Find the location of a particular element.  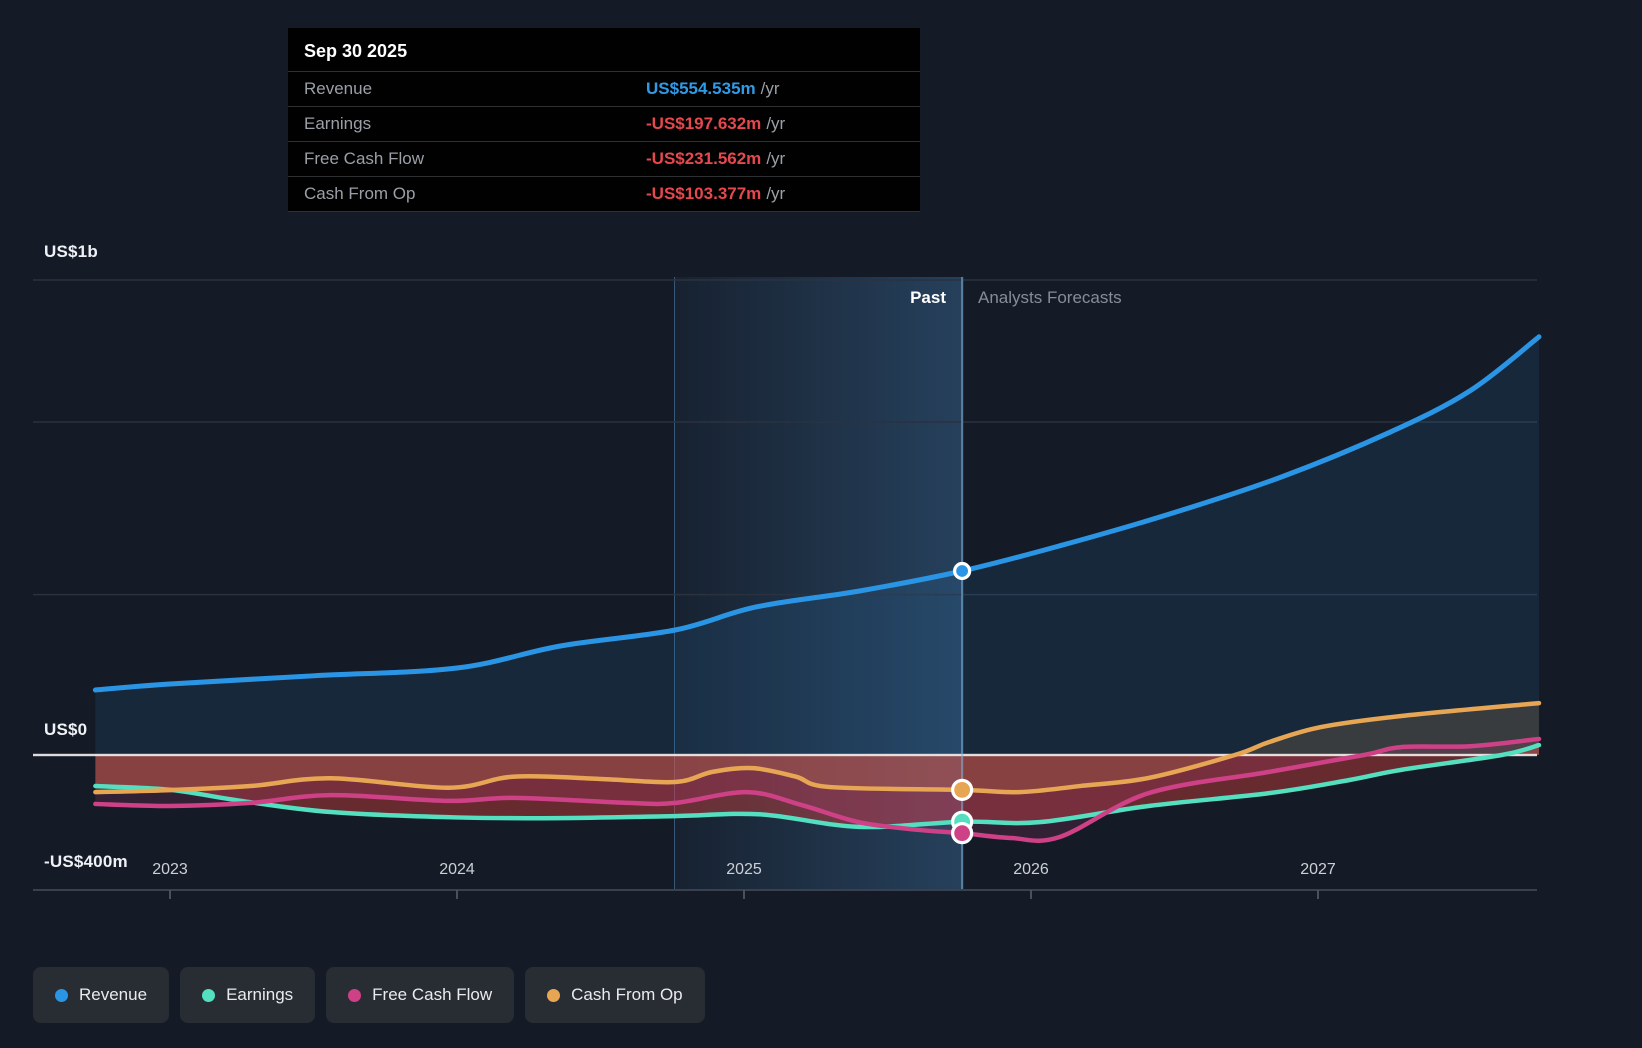

x-axis-label-2024: 2024 is located at coordinates (457, 869).